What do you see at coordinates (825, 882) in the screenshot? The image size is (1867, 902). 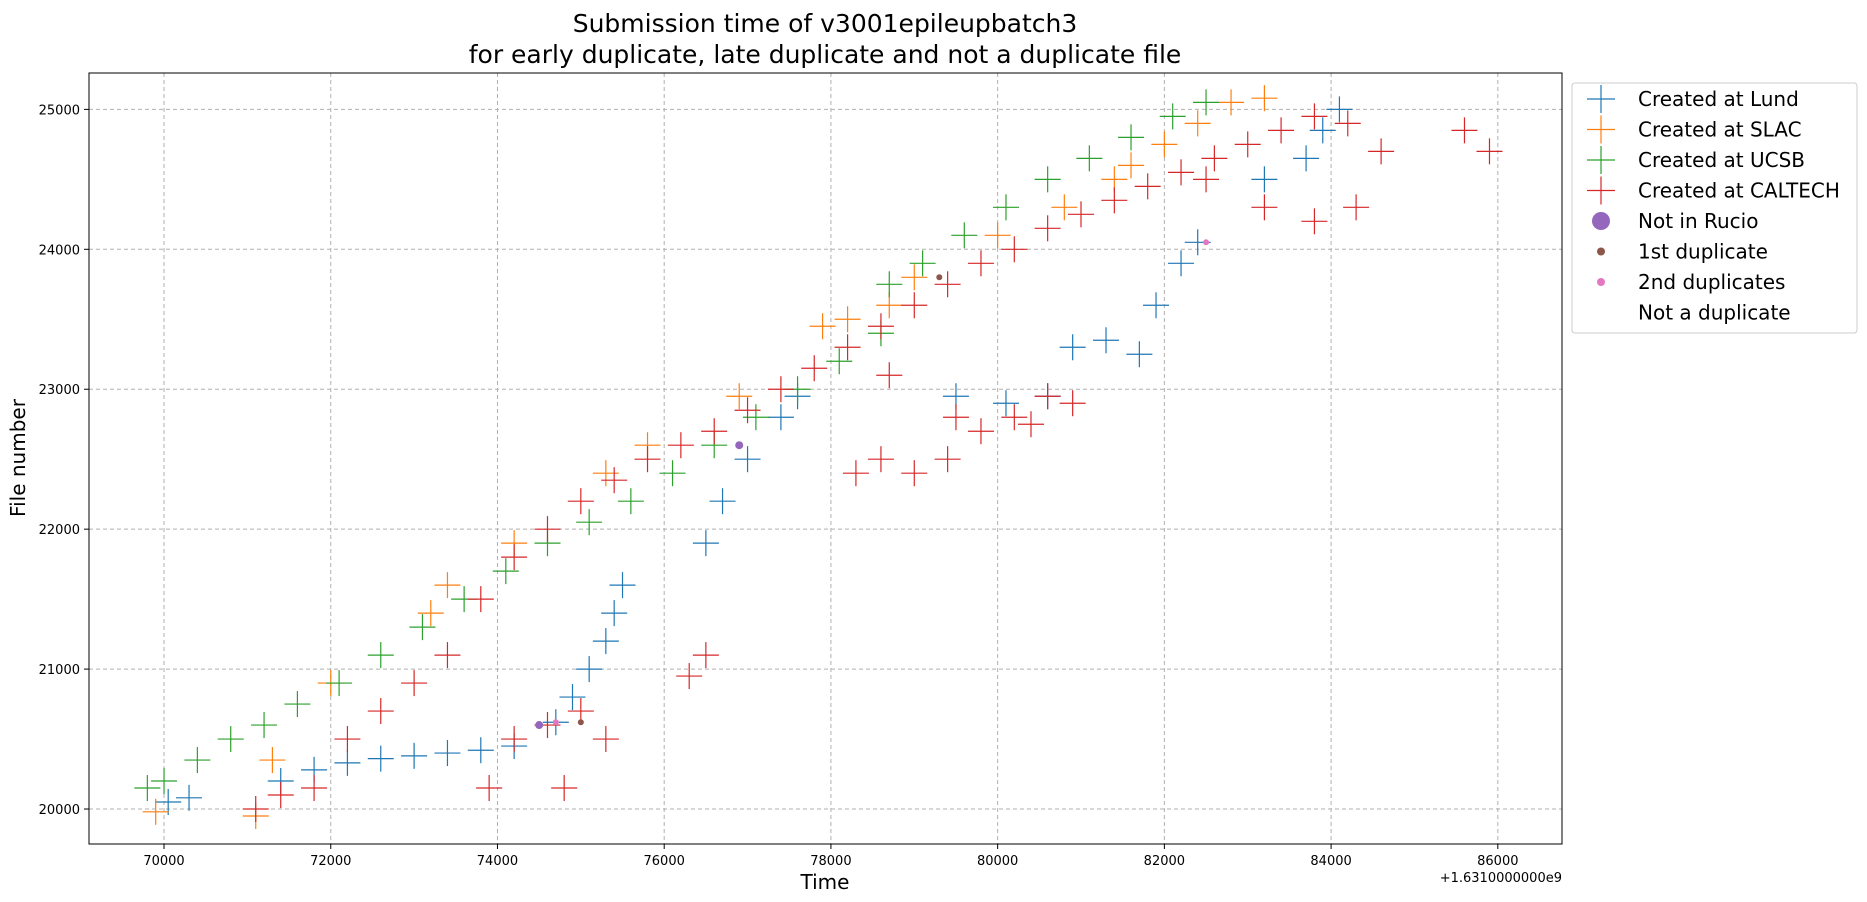 I see `x-axis-label: Time` at bounding box center [825, 882].